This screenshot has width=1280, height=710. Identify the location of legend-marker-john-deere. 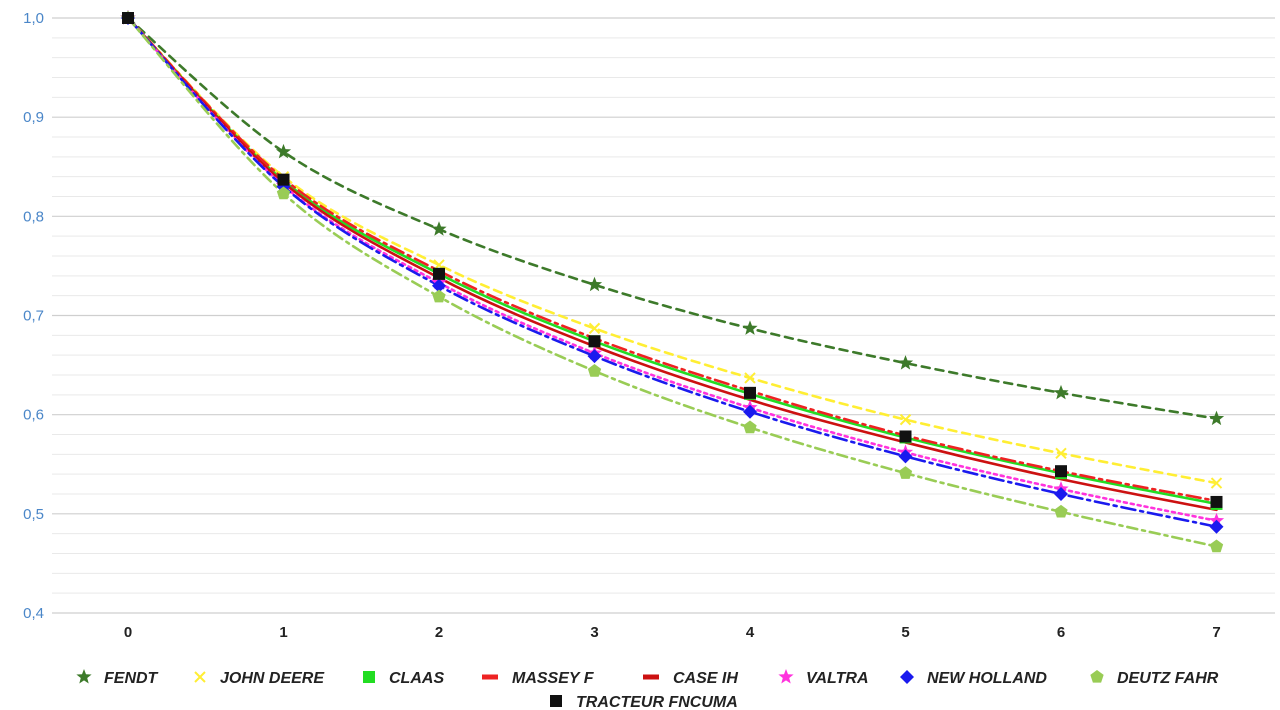
(200, 677).